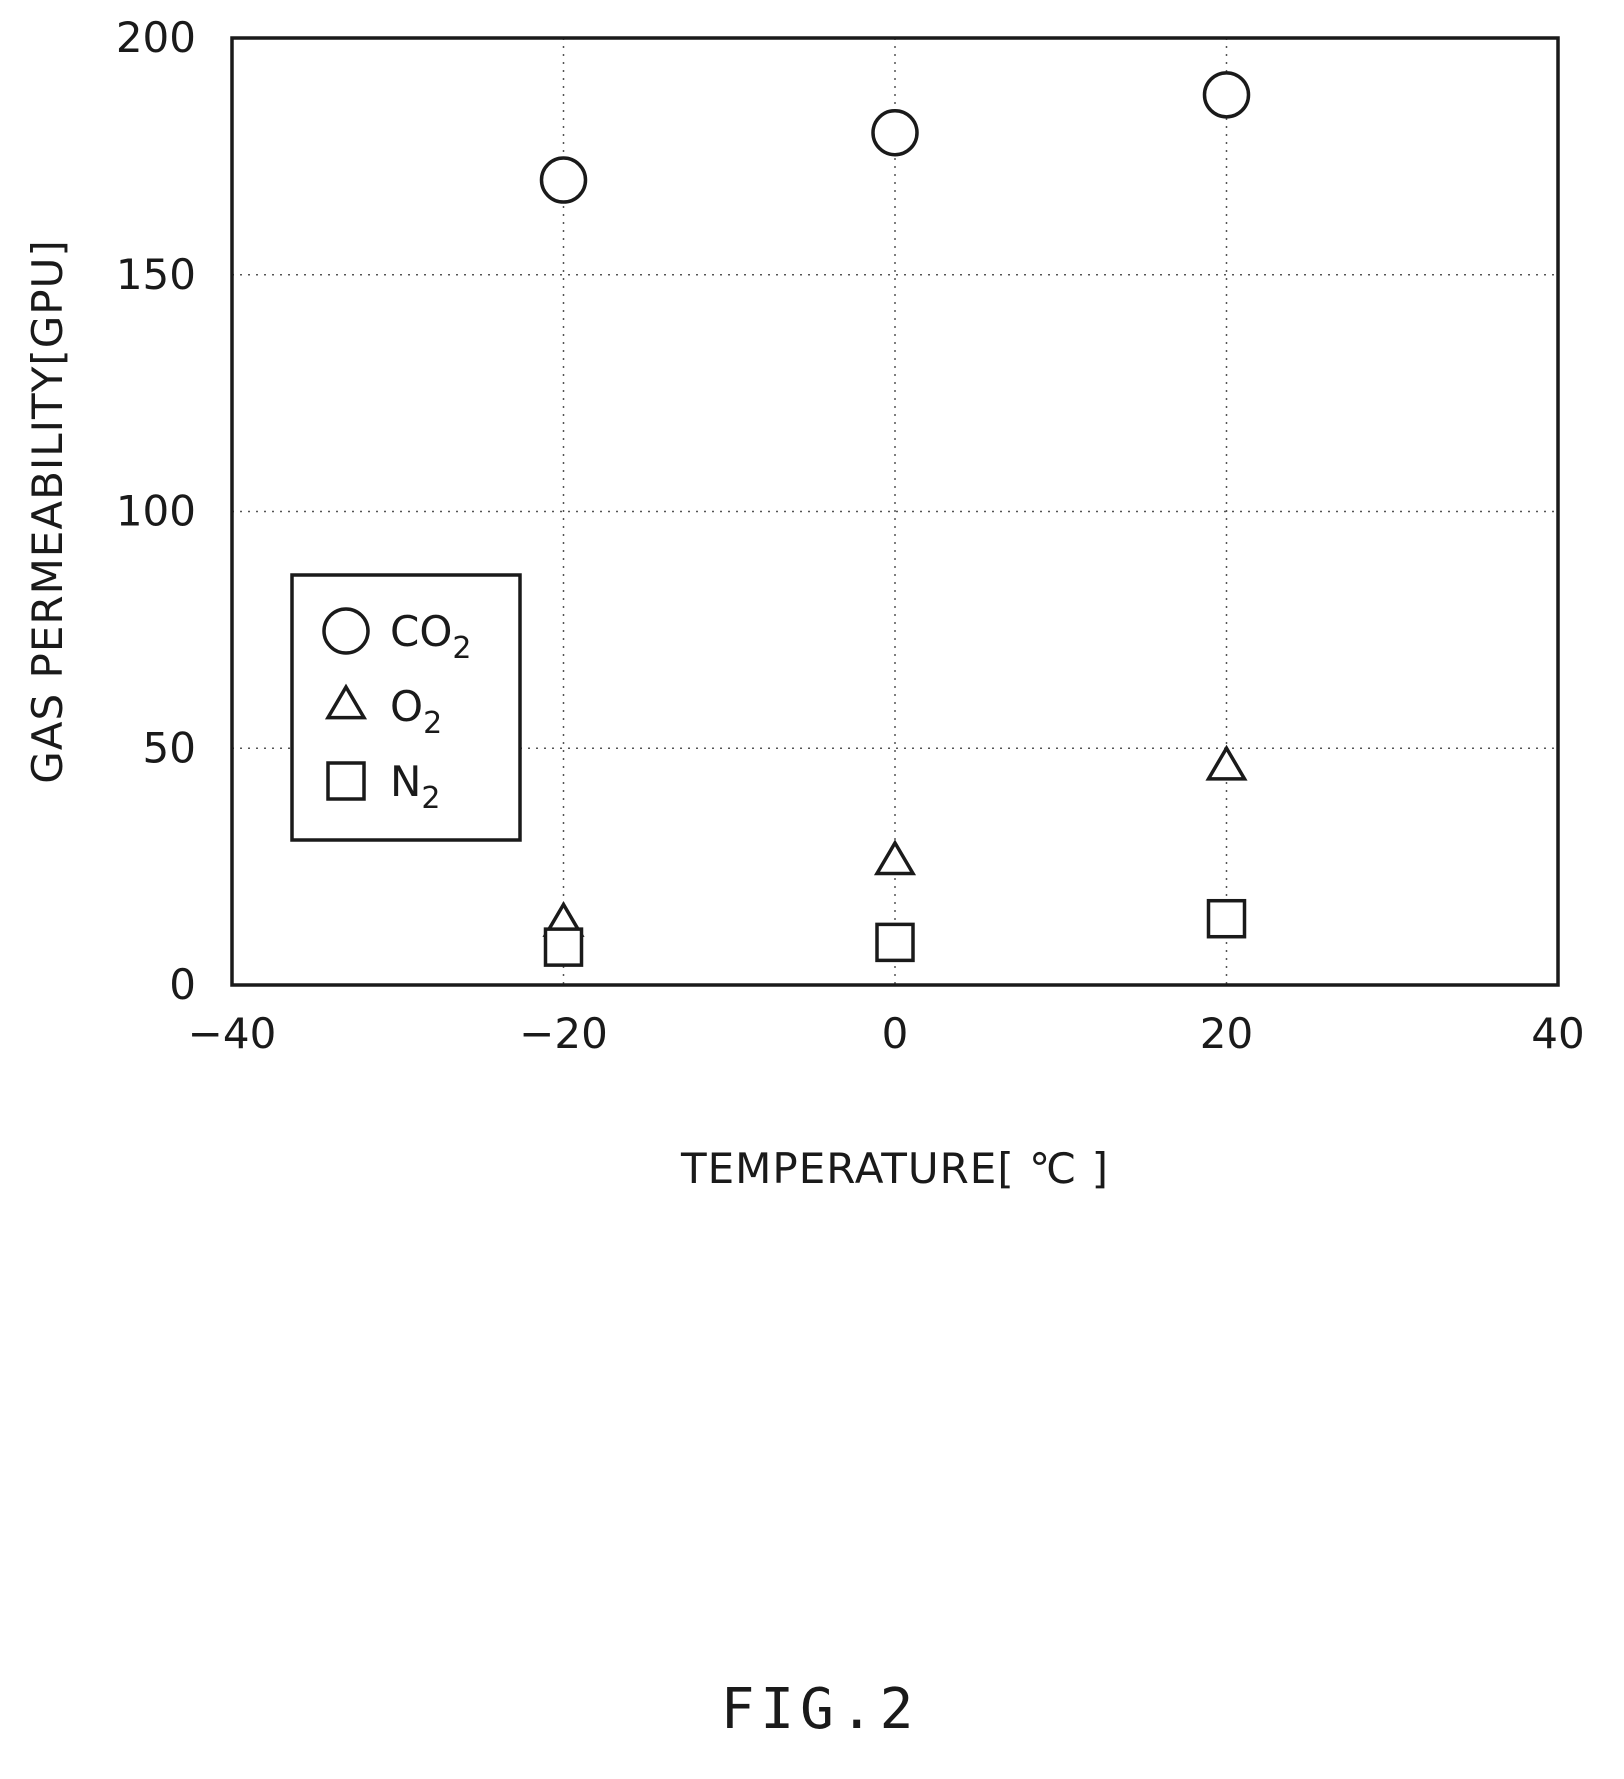  I want to click on legend-n2-label: N2, so click(415, 786).